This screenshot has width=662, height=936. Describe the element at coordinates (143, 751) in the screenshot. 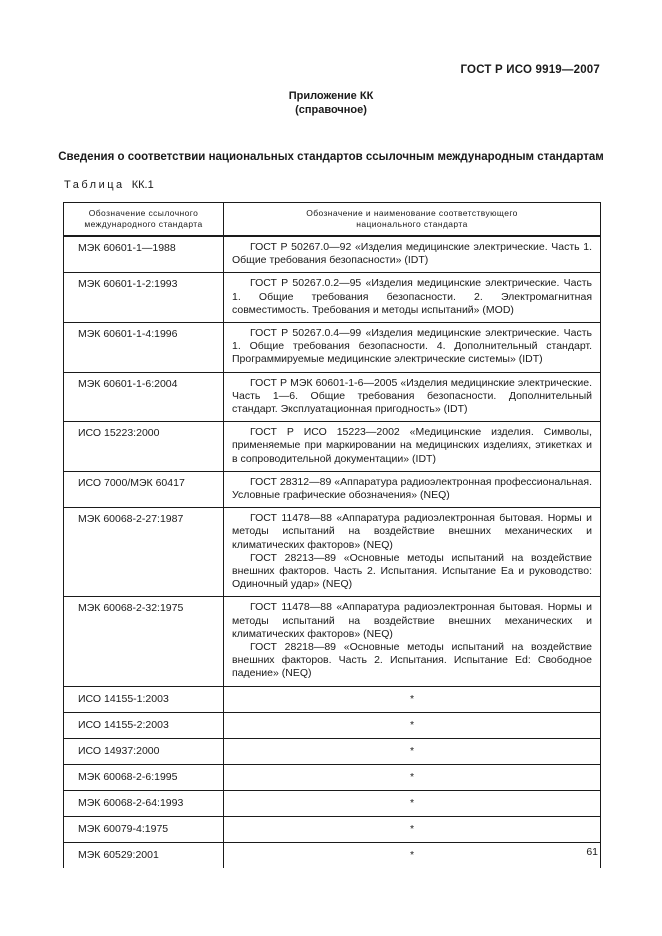

I see `intl-standard-cell: ИСО 14937:2000` at that location.